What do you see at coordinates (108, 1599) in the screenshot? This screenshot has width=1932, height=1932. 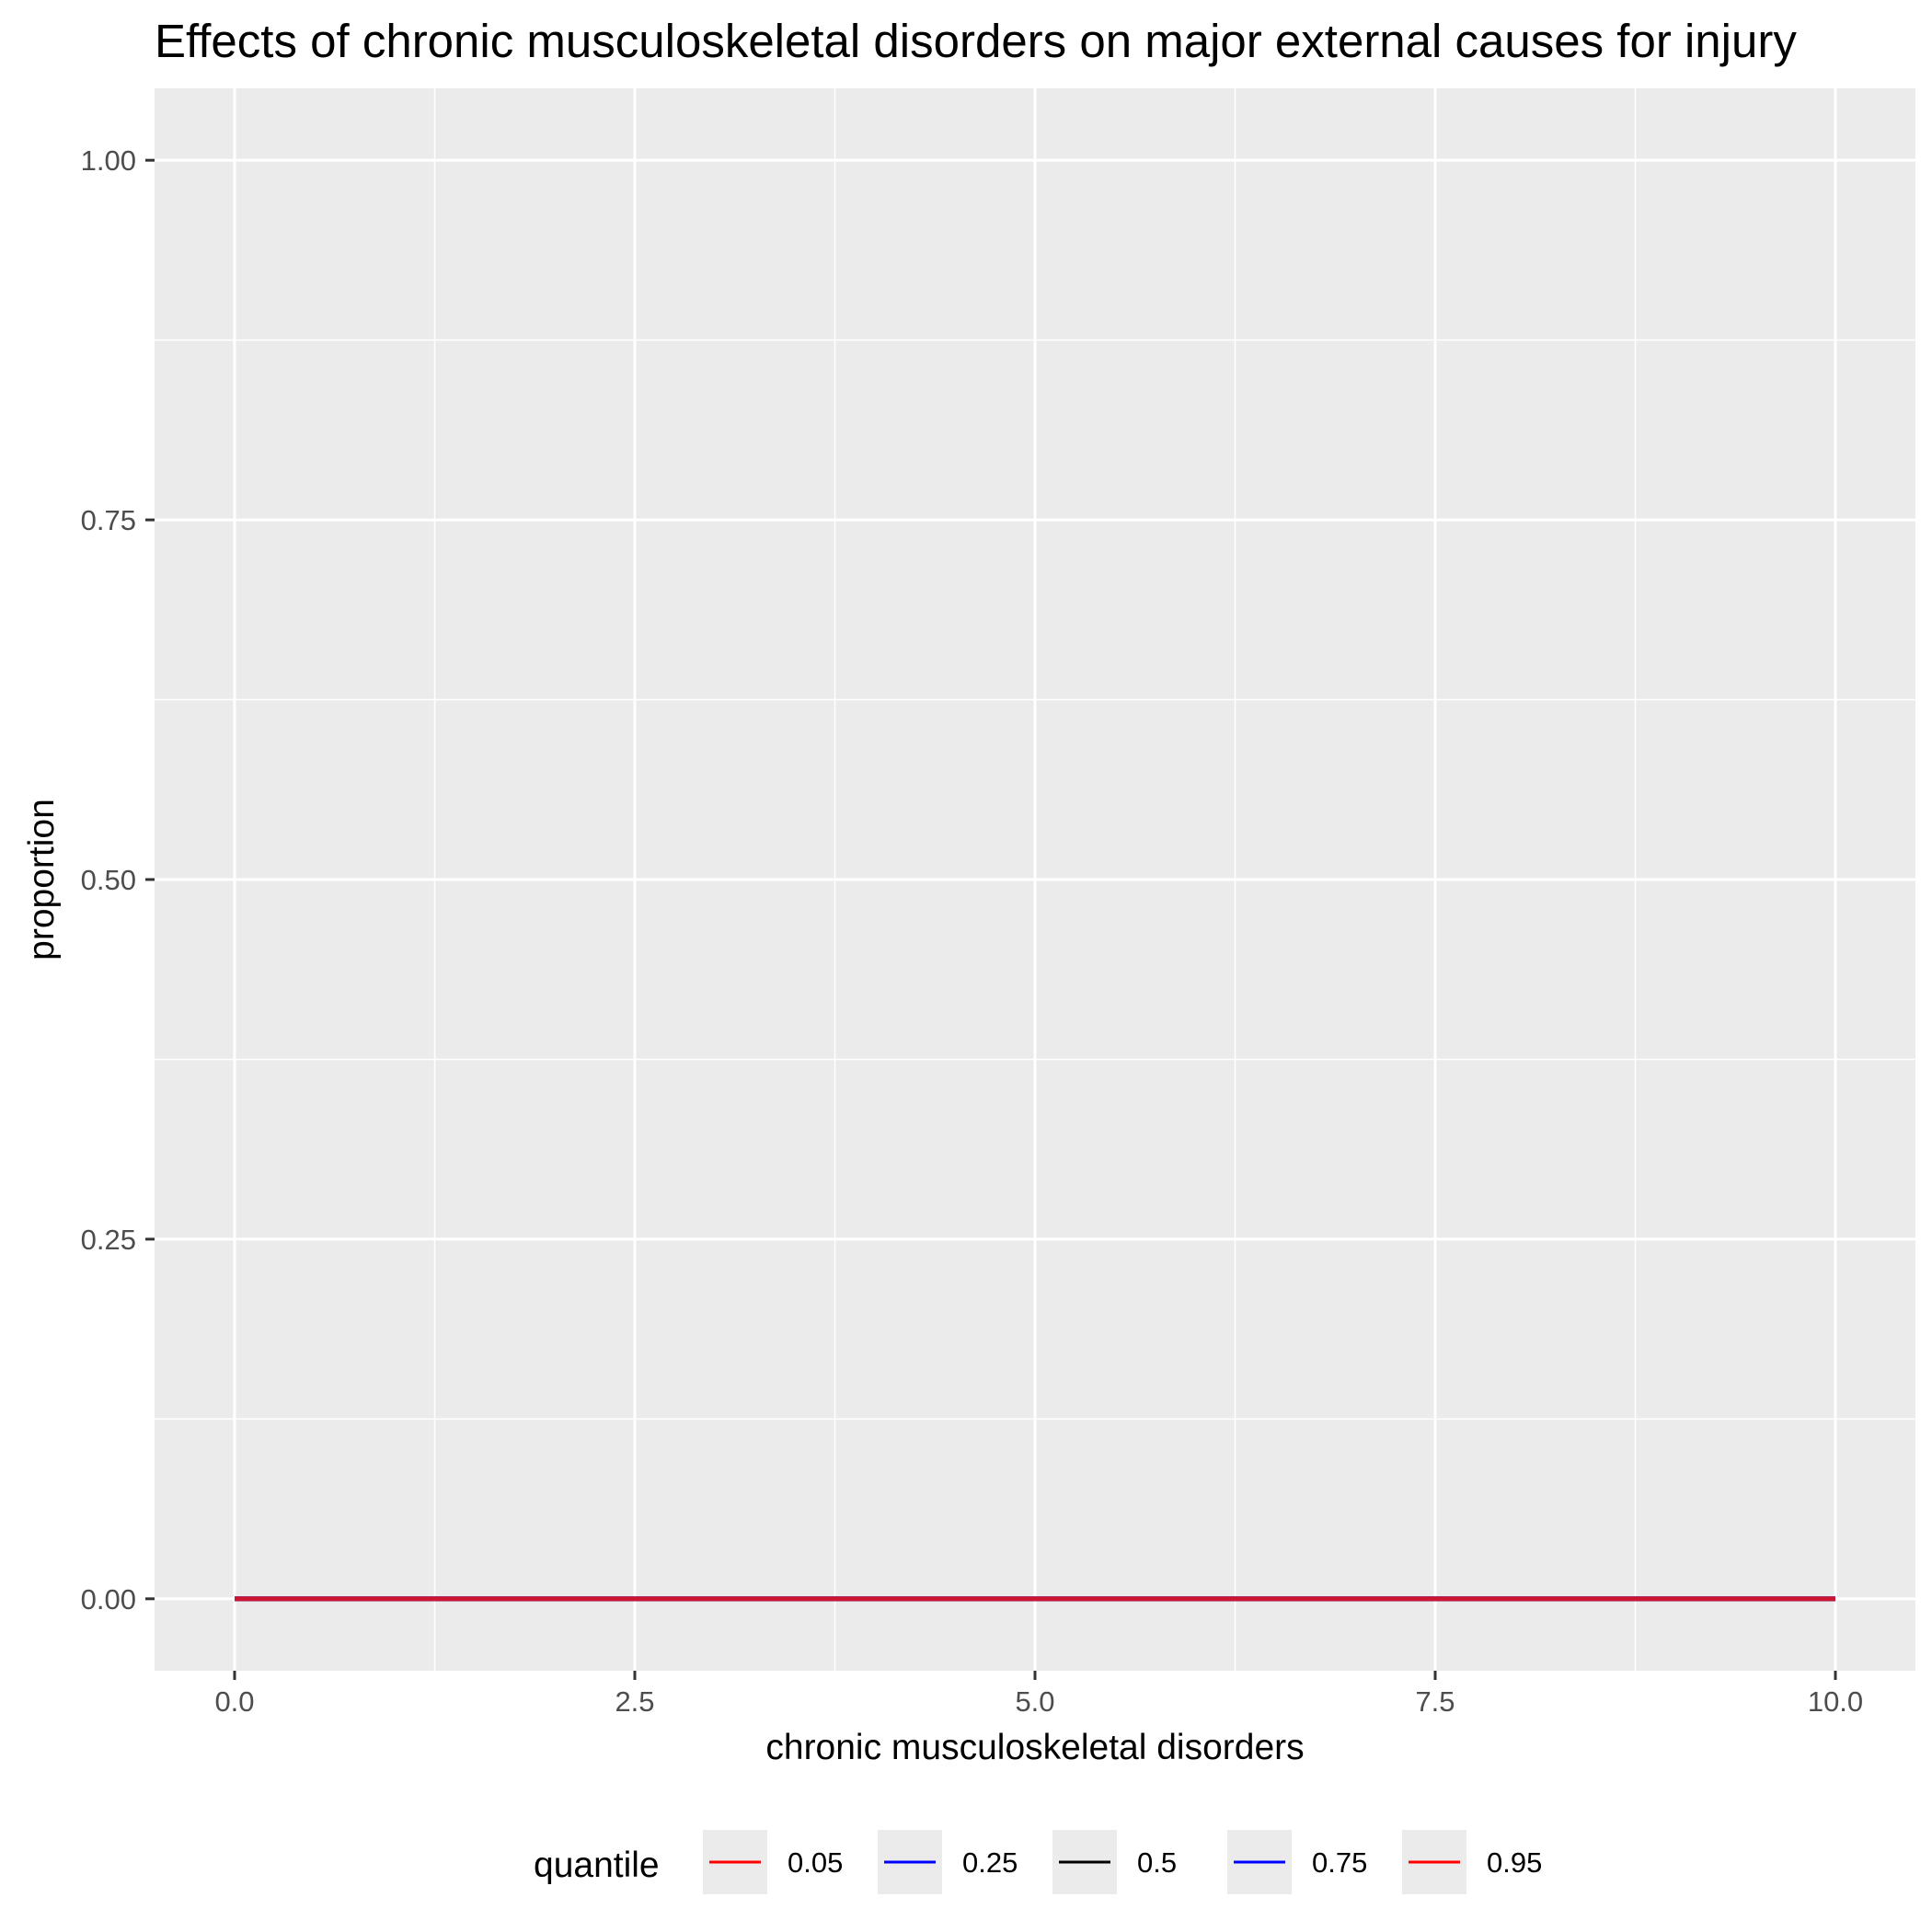 I see `y-tick-label: 0.00` at bounding box center [108, 1599].